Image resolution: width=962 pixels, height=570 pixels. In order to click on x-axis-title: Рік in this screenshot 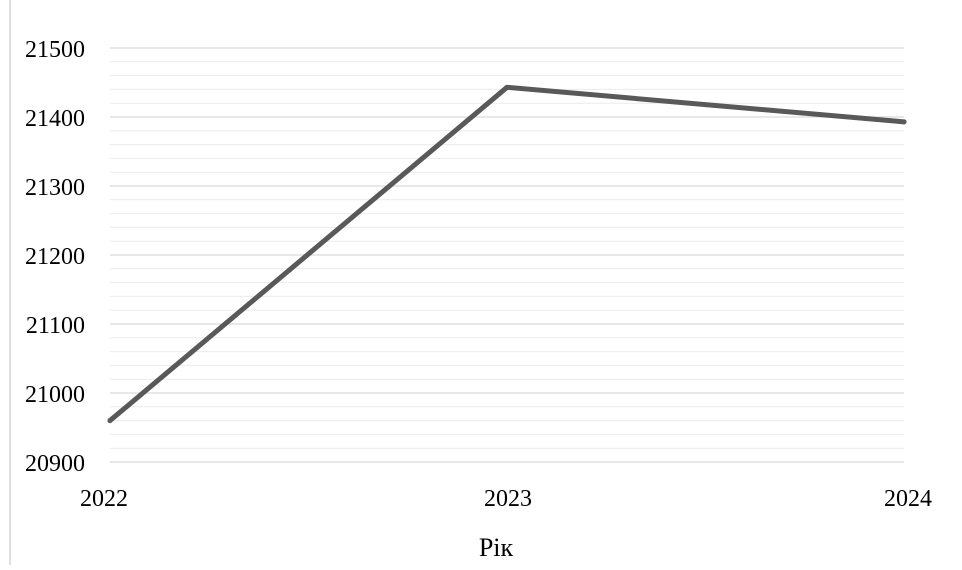, I will do `click(496, 547)`.